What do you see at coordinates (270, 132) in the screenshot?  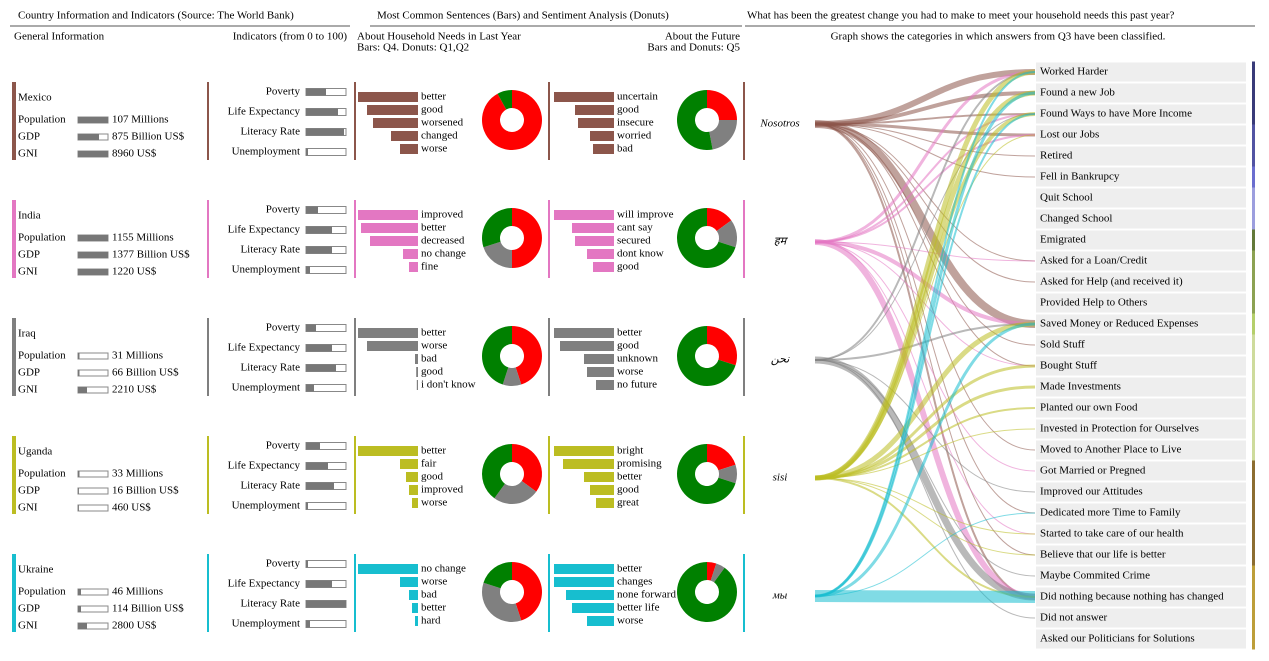 I see `indicator-label: Literacy Rate` at bounding box center [270, 132].